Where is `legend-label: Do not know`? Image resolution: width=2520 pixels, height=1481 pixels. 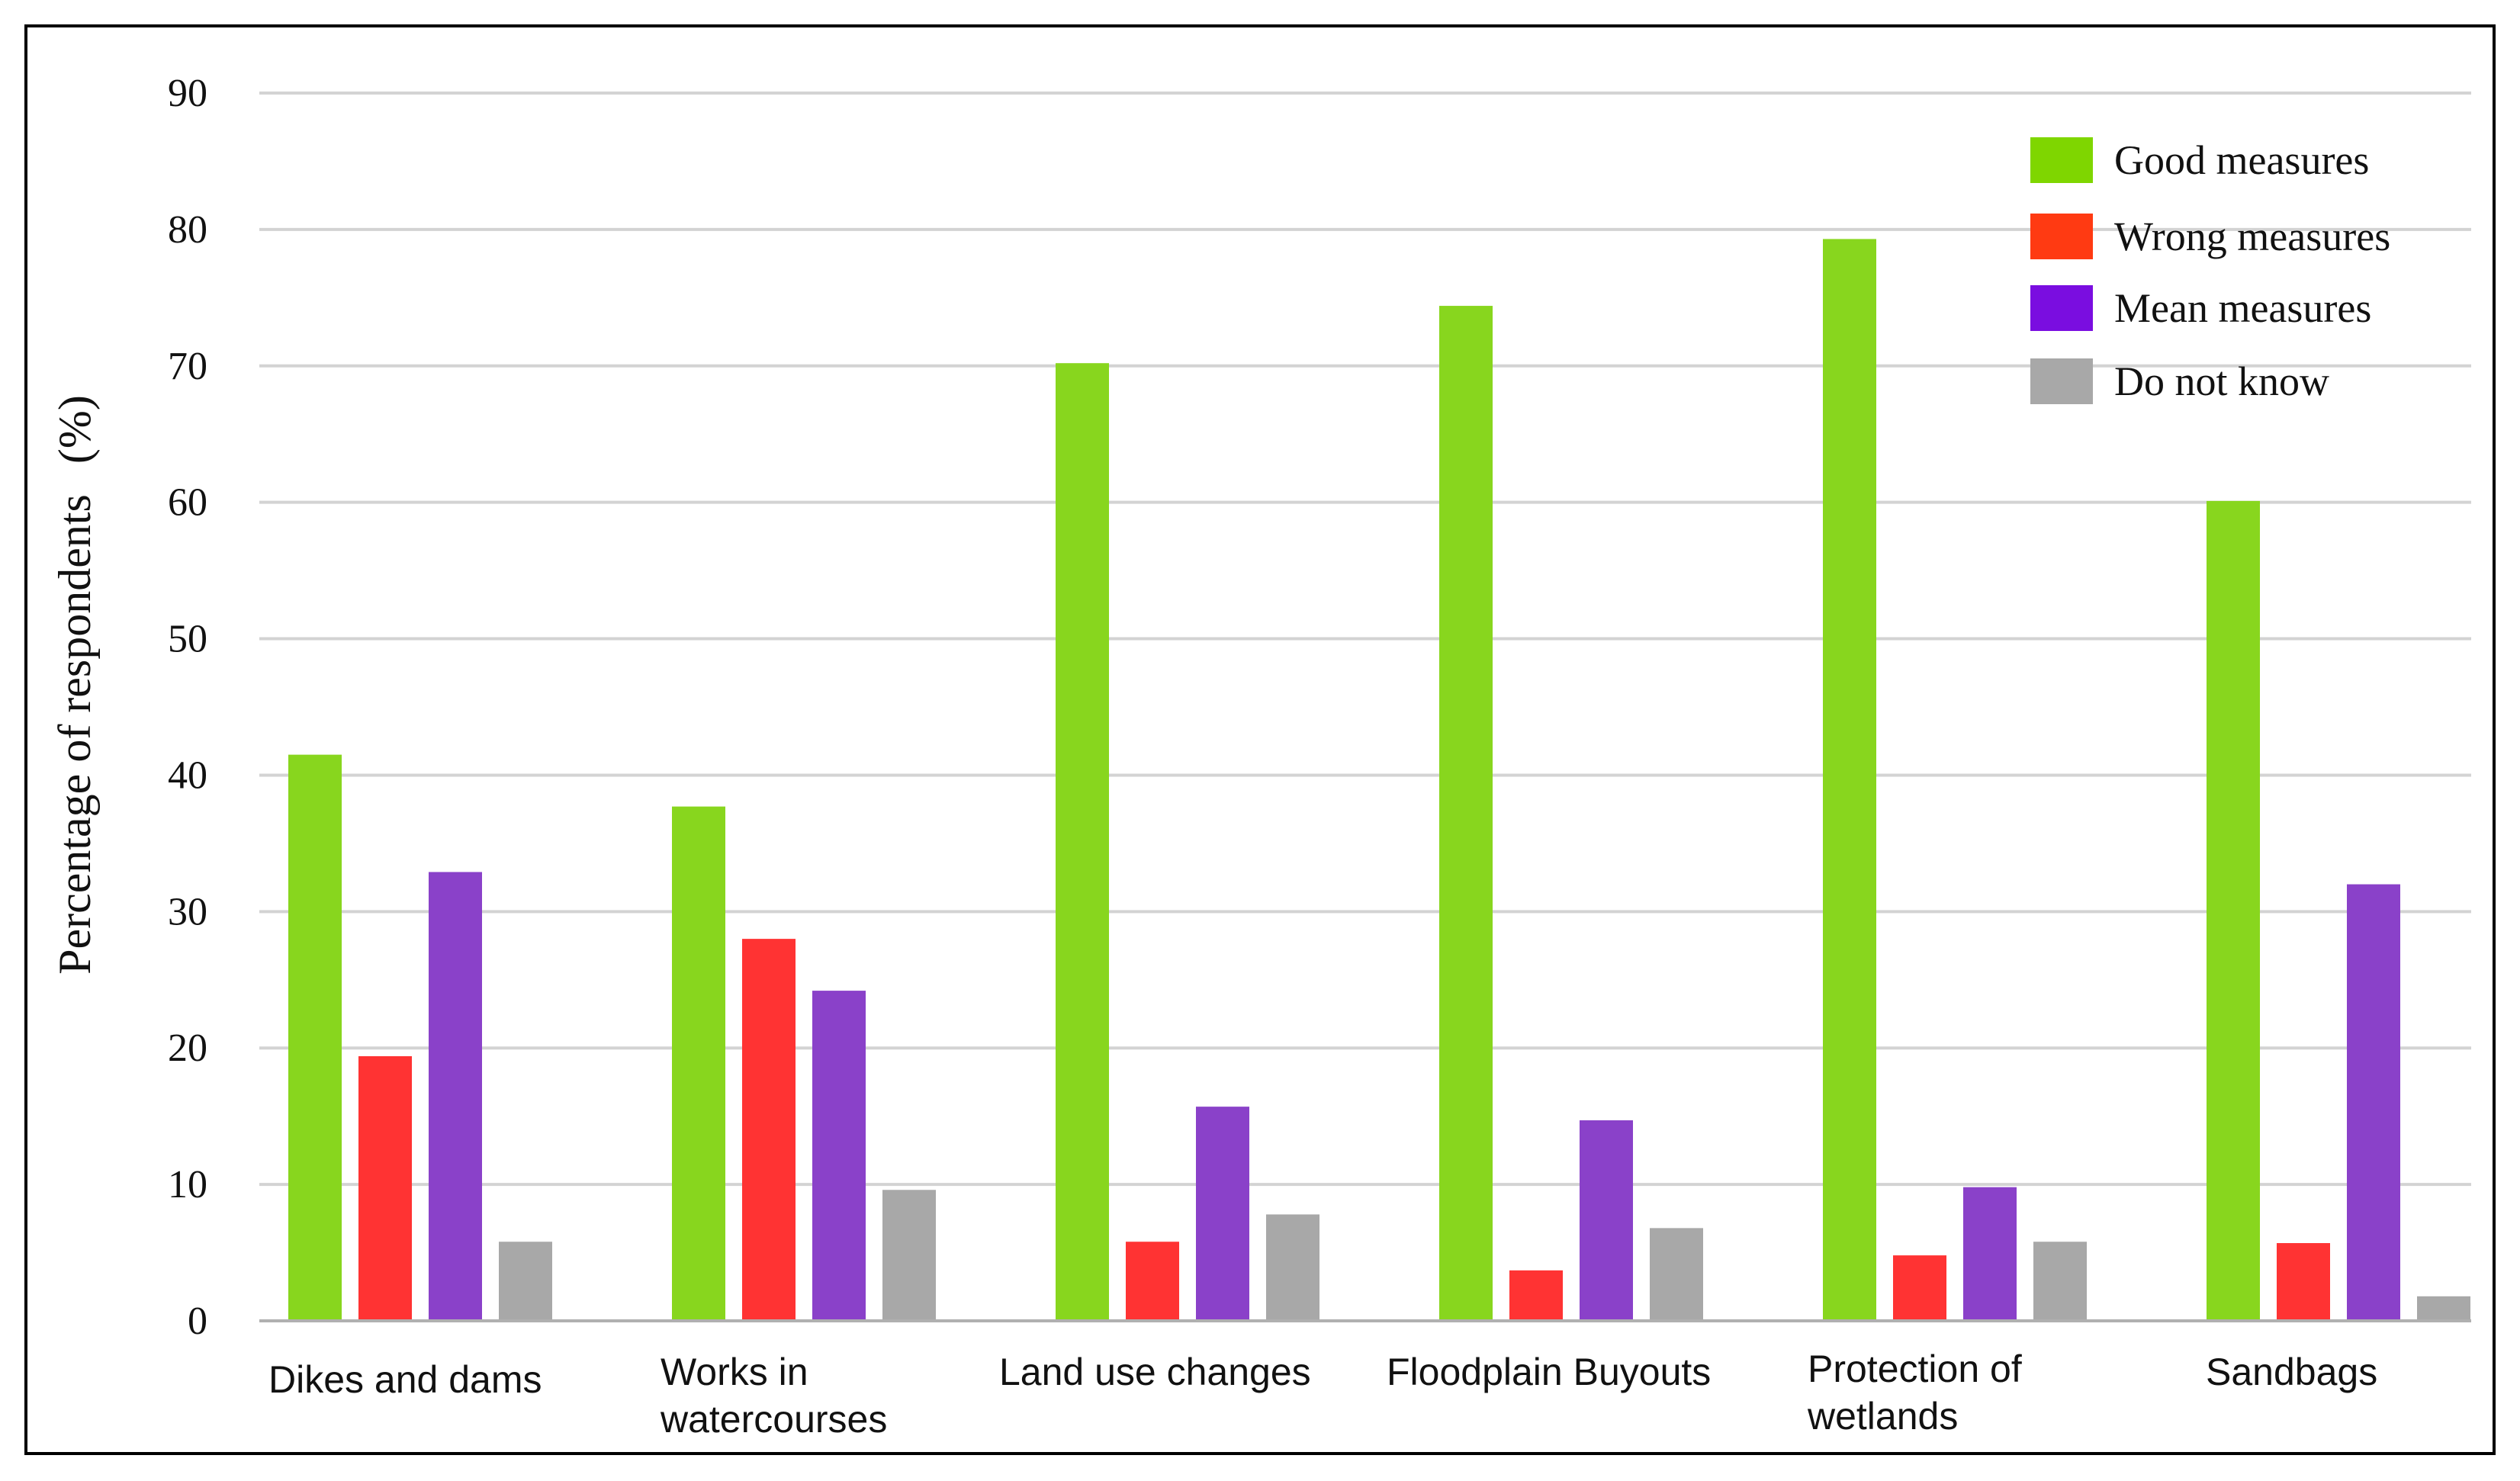 legend-label: Do not know is located at coordinates (2221, 381).